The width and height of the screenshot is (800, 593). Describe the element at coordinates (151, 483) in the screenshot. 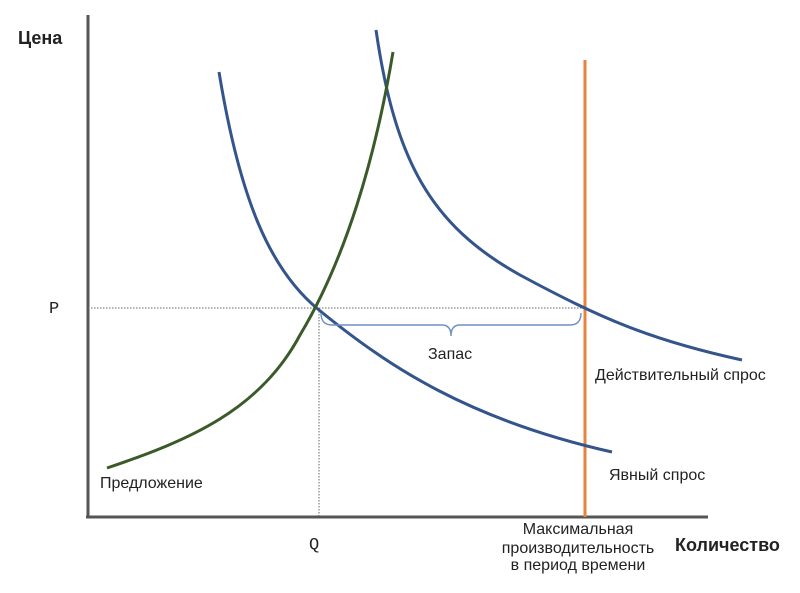

I see `supply-label: Предложение` at that location.